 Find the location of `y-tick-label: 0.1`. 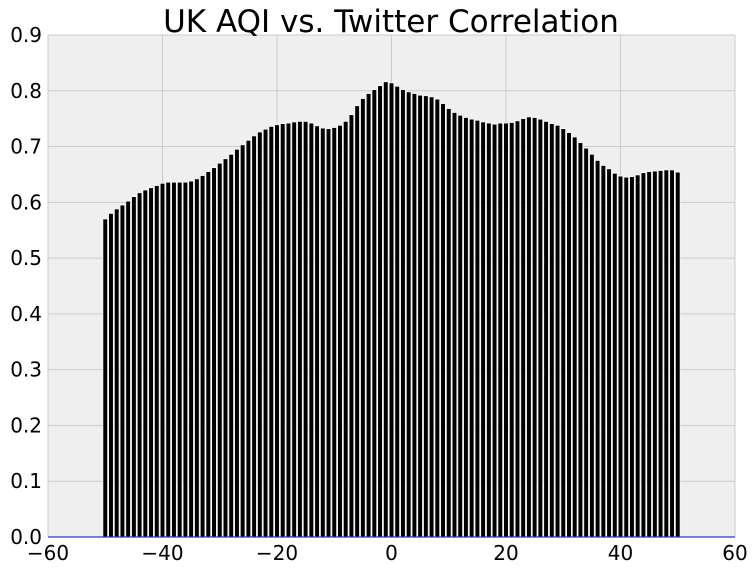

y-tick-label: 0.1 is located at coordinates (26, 481).